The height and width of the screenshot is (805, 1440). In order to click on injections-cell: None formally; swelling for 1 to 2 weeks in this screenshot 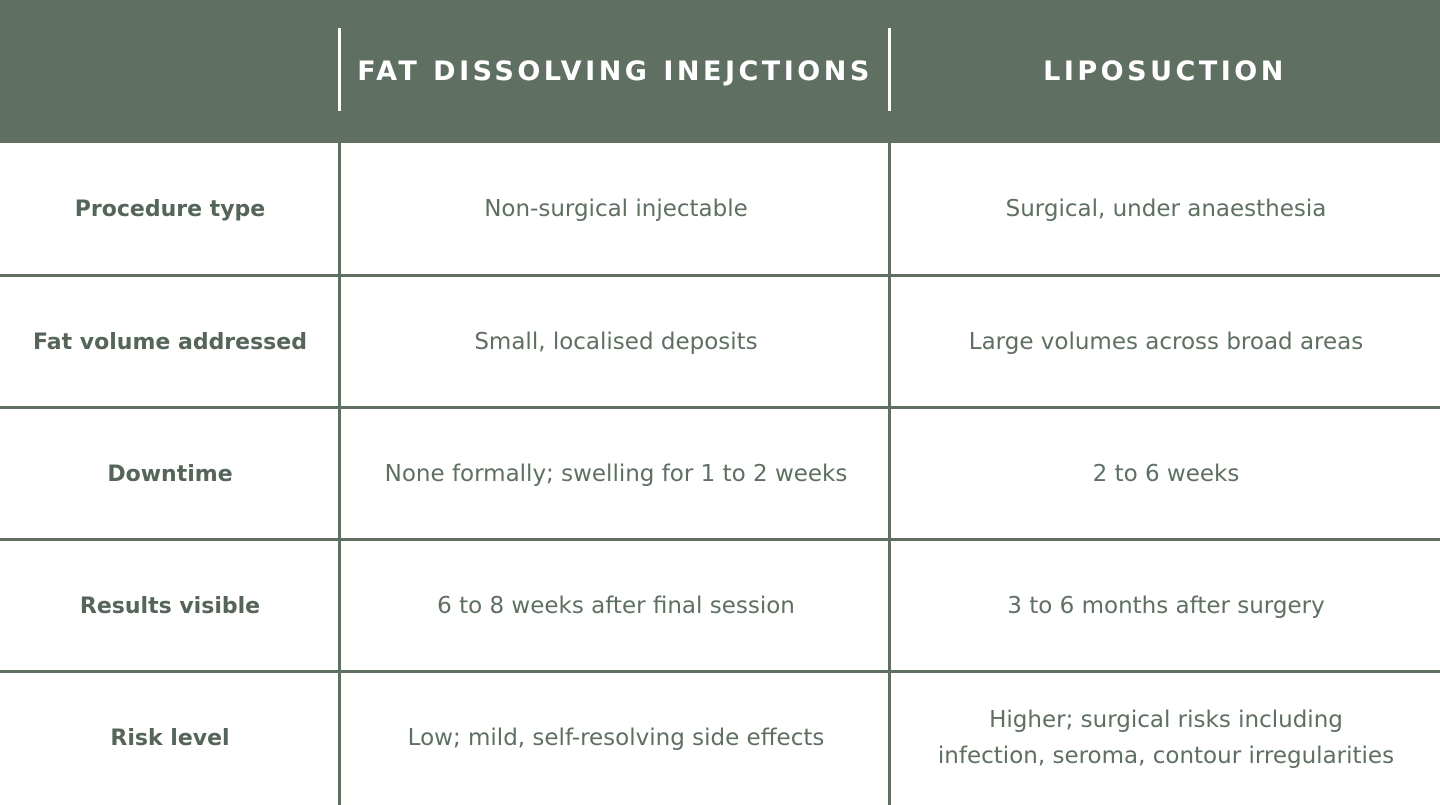, I will do `click(616, 474)`.